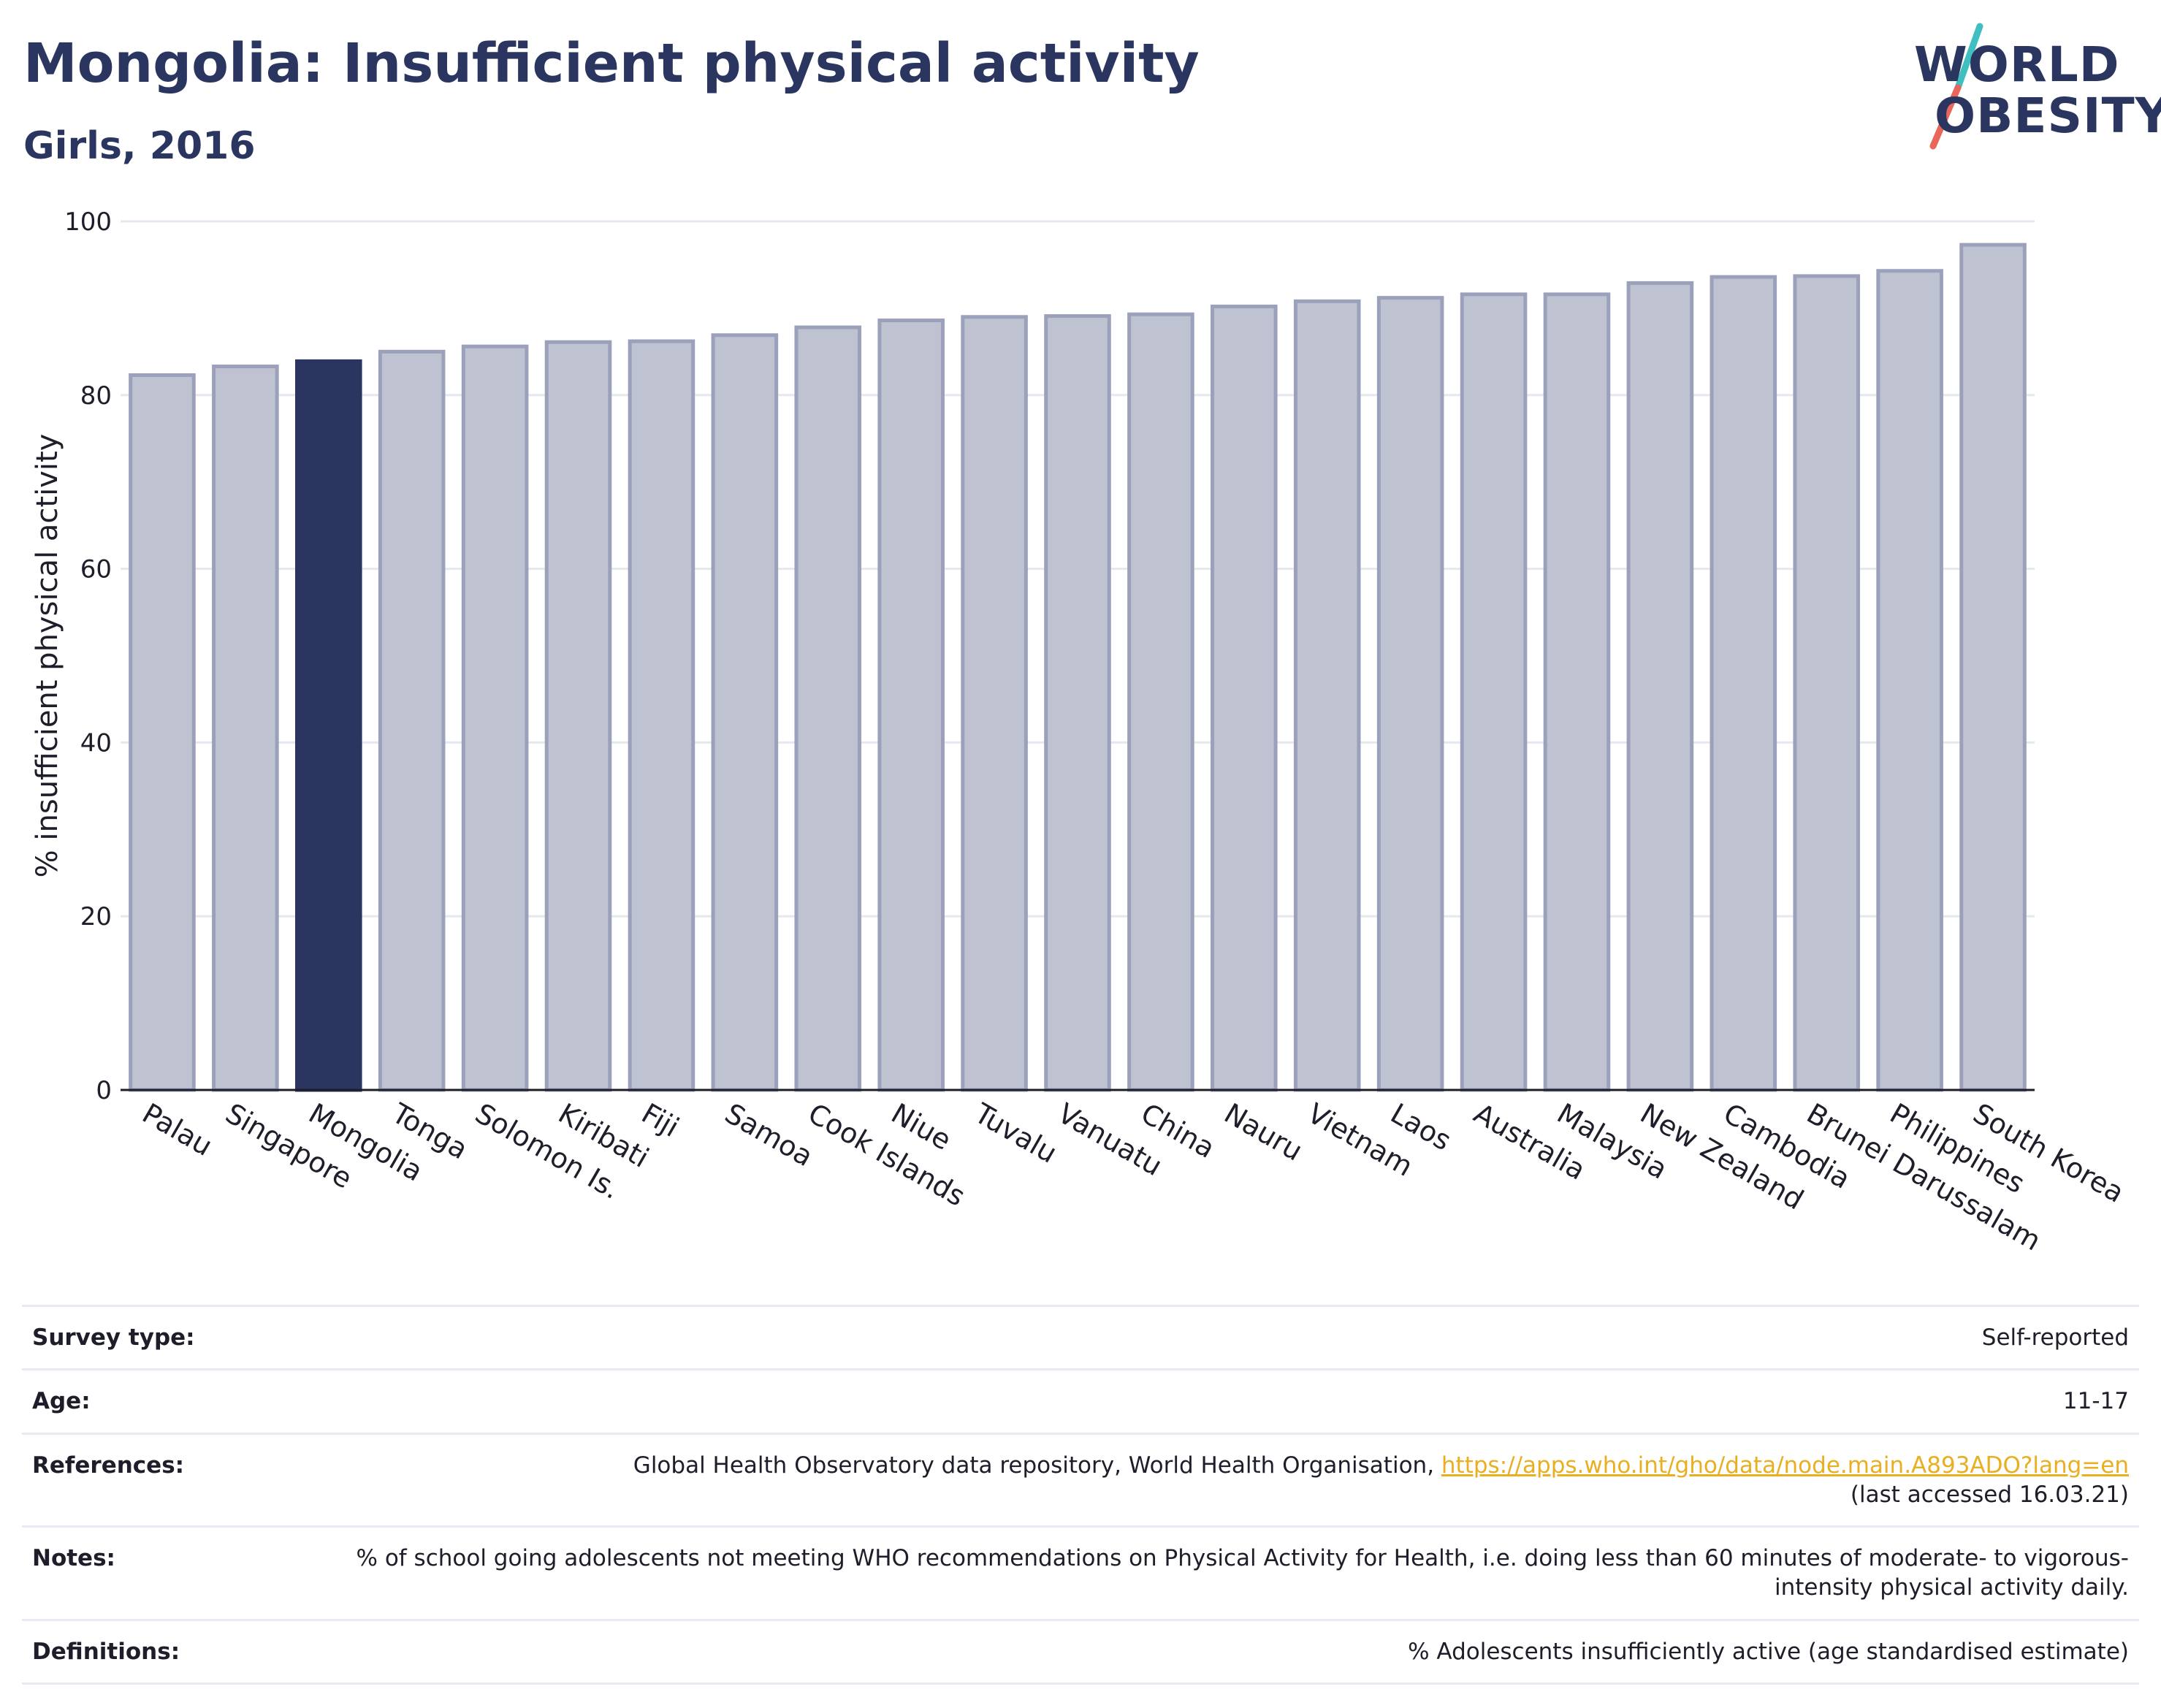 Image resolution: width=2161 pixels, height=1708 pixels. Describe the element at coordinates (177, 1129) in the screenshot. I see `x-tick-label: Palau` at that location.